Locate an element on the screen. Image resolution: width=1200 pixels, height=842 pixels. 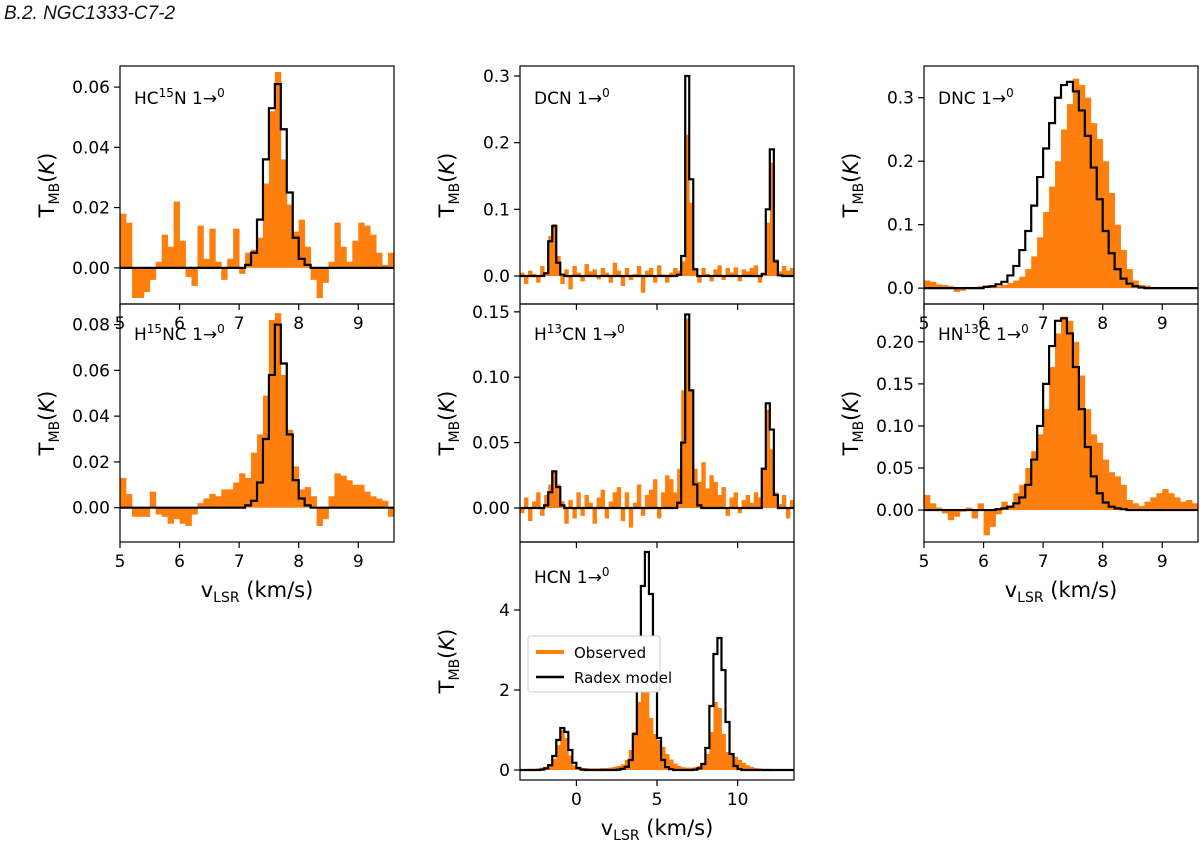
plot-area-dnc is located at coordinates (1061, 185).